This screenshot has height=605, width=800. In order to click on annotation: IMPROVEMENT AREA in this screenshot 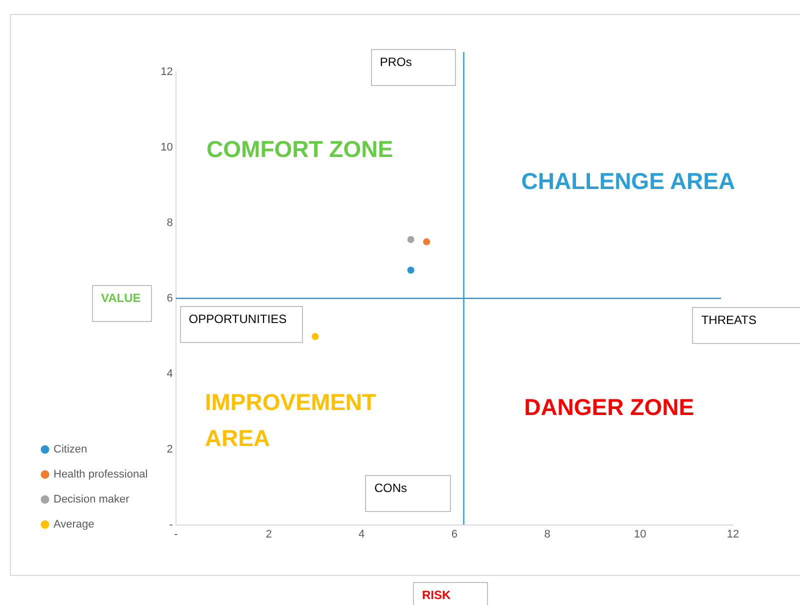, I will do `click(291, 421)`.